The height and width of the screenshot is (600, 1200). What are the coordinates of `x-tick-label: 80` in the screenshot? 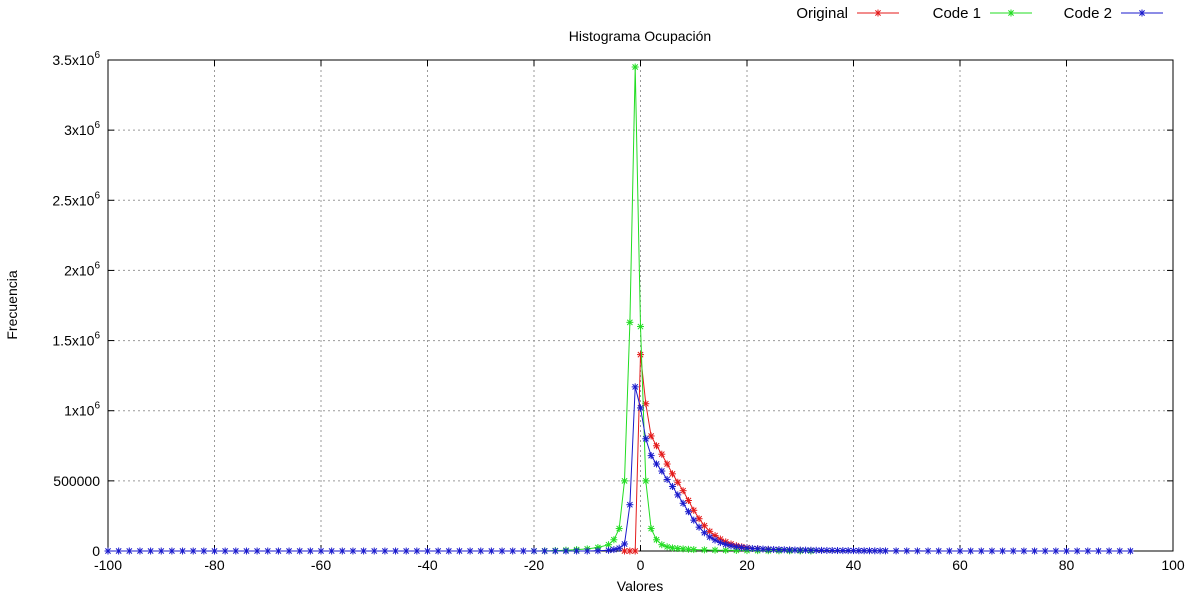 It's located at (1067, 565).